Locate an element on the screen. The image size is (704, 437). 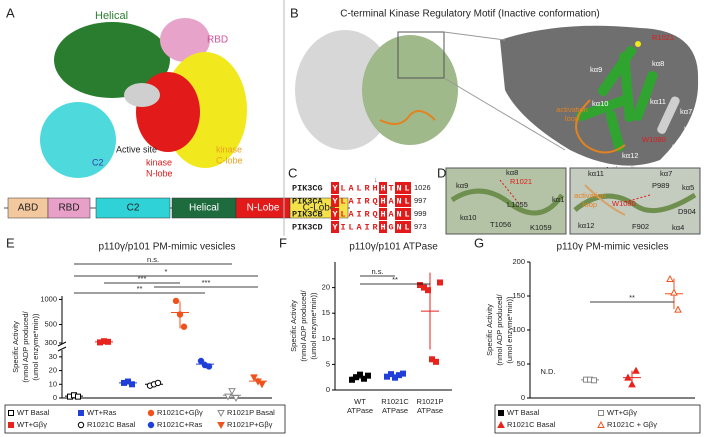
label: activation is located at coordinates (572, 109).